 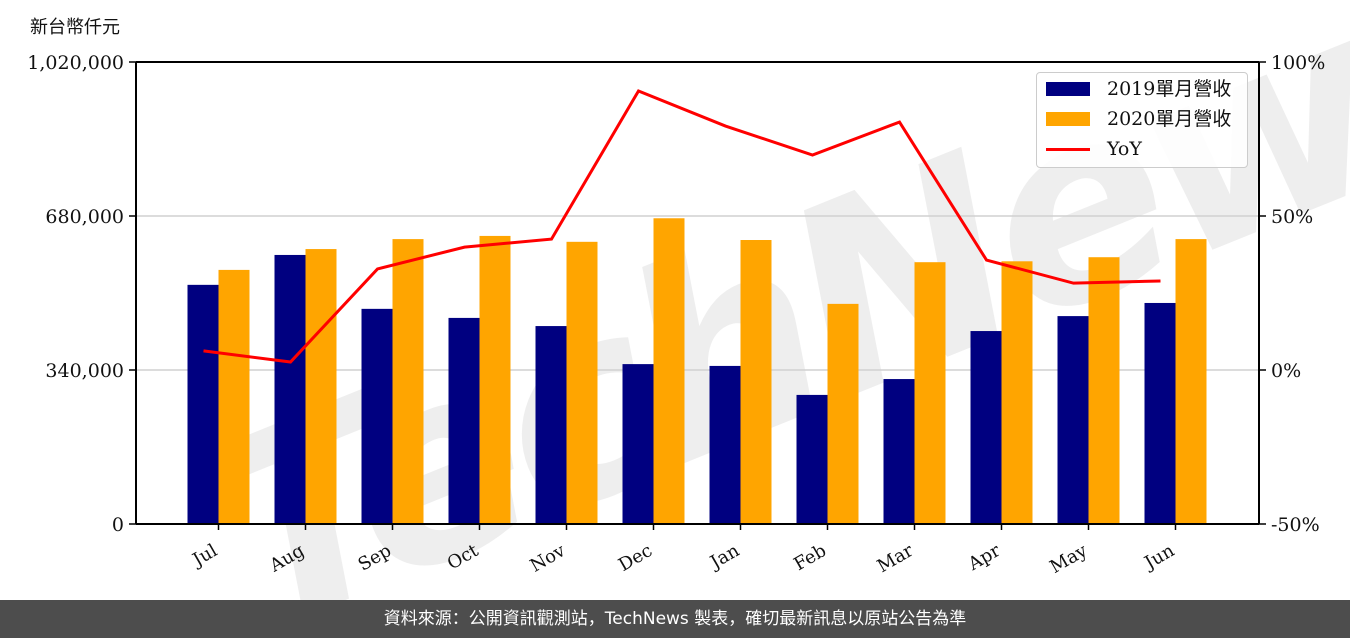 I want to click on bar-2020-aug, so click(x=321, y=387).